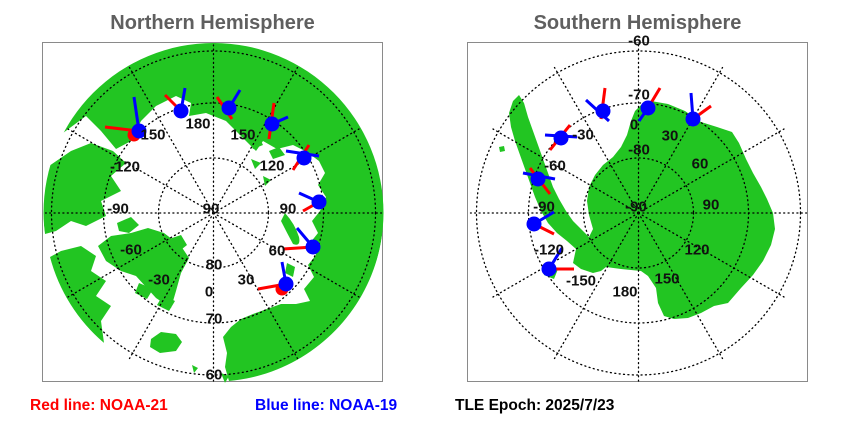 This screenshot has height=425, width=850. Describe the element at coordinates (637, 23) in the screenshot. I see `south-map-title: Southern Hemisphere` at that location.